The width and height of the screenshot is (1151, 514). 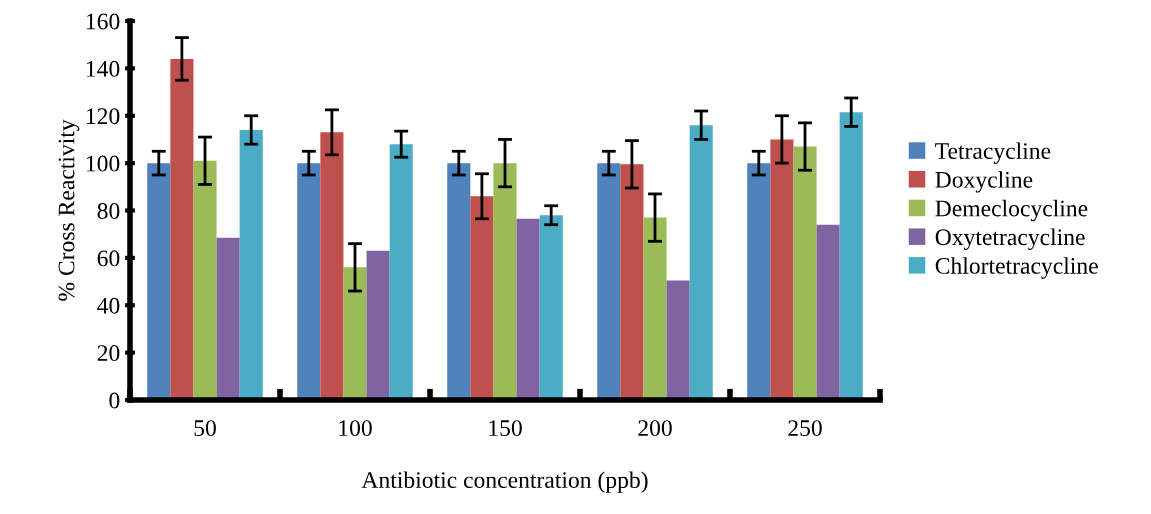 I want to click on y-tick-label: 40, so click(x=108, y=305).